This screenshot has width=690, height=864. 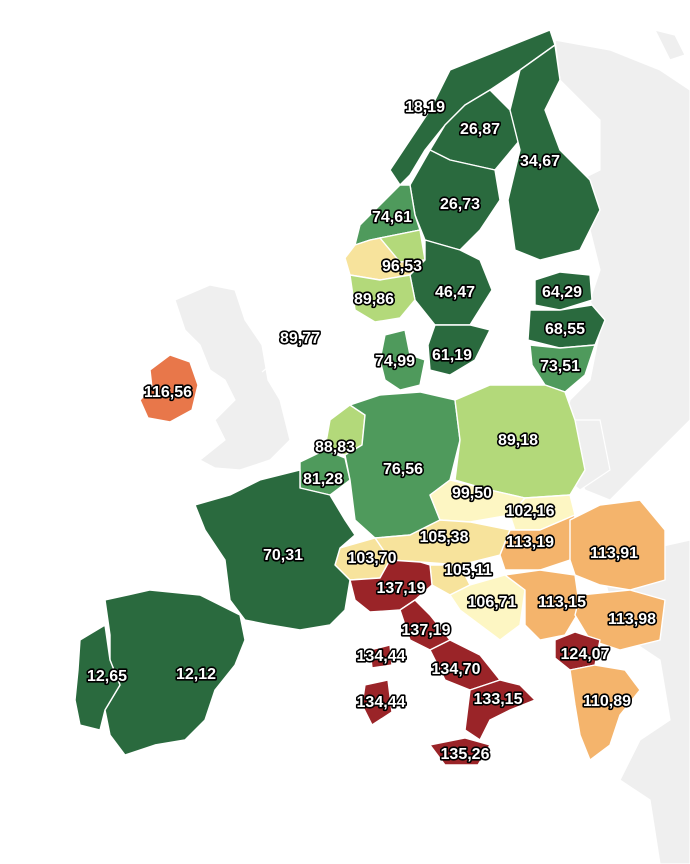 What do you see at coordinates (392, 217) in the screenshot?
I see `label-norway-mid: 74,61` at bounding box center [392, 217].